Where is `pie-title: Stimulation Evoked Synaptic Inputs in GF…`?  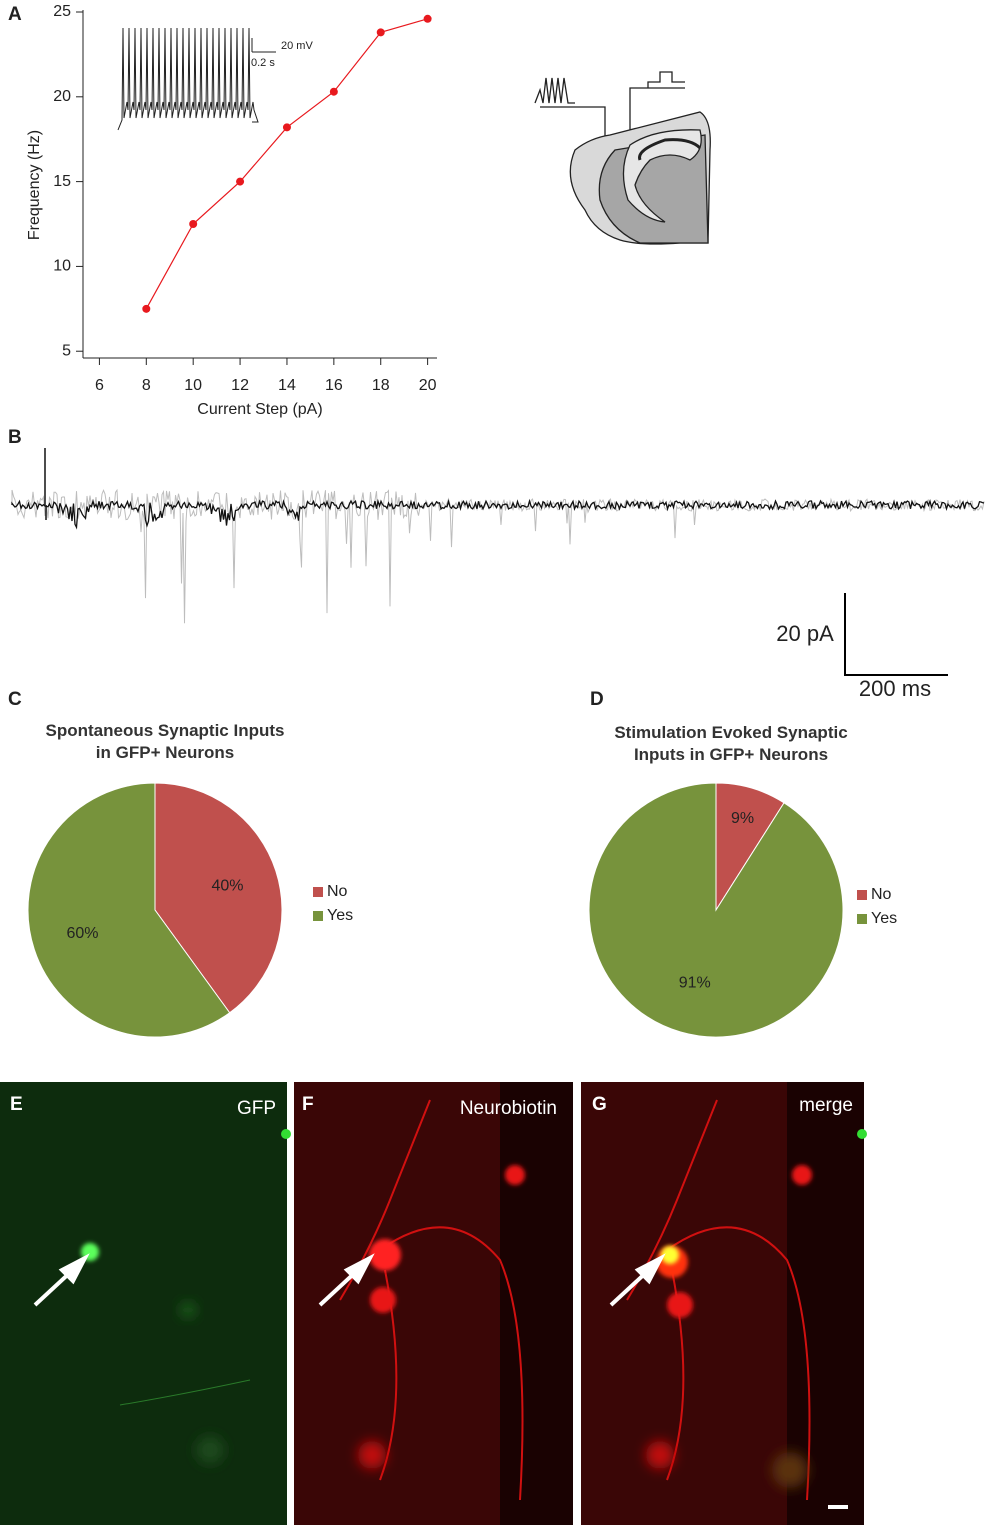 pie-title: Stimulation Evoked Synaptic Inputs in GF… is located at coordinates (731, 743).